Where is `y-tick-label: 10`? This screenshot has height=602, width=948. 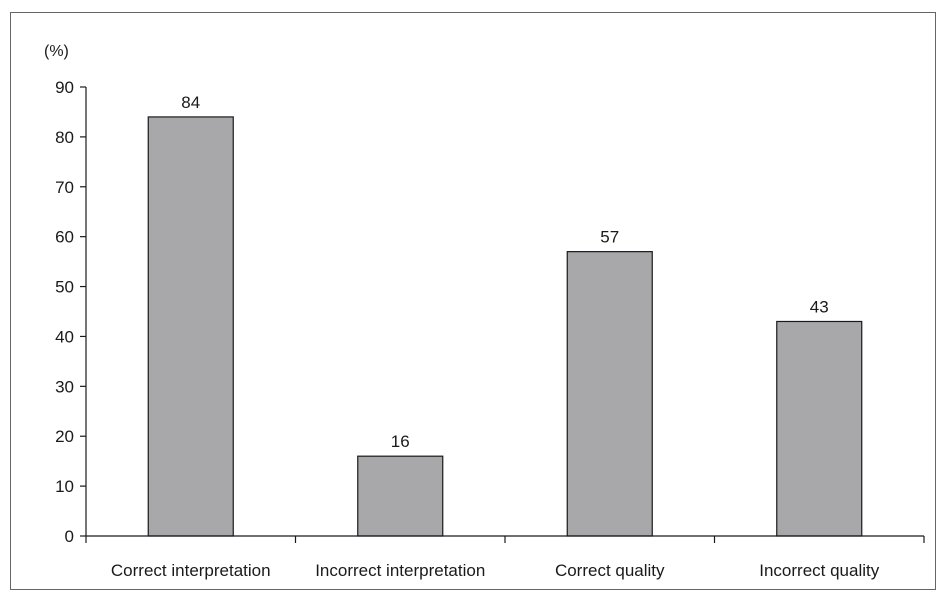
y-tick-label: 10 is located at coordinates (64, 486).